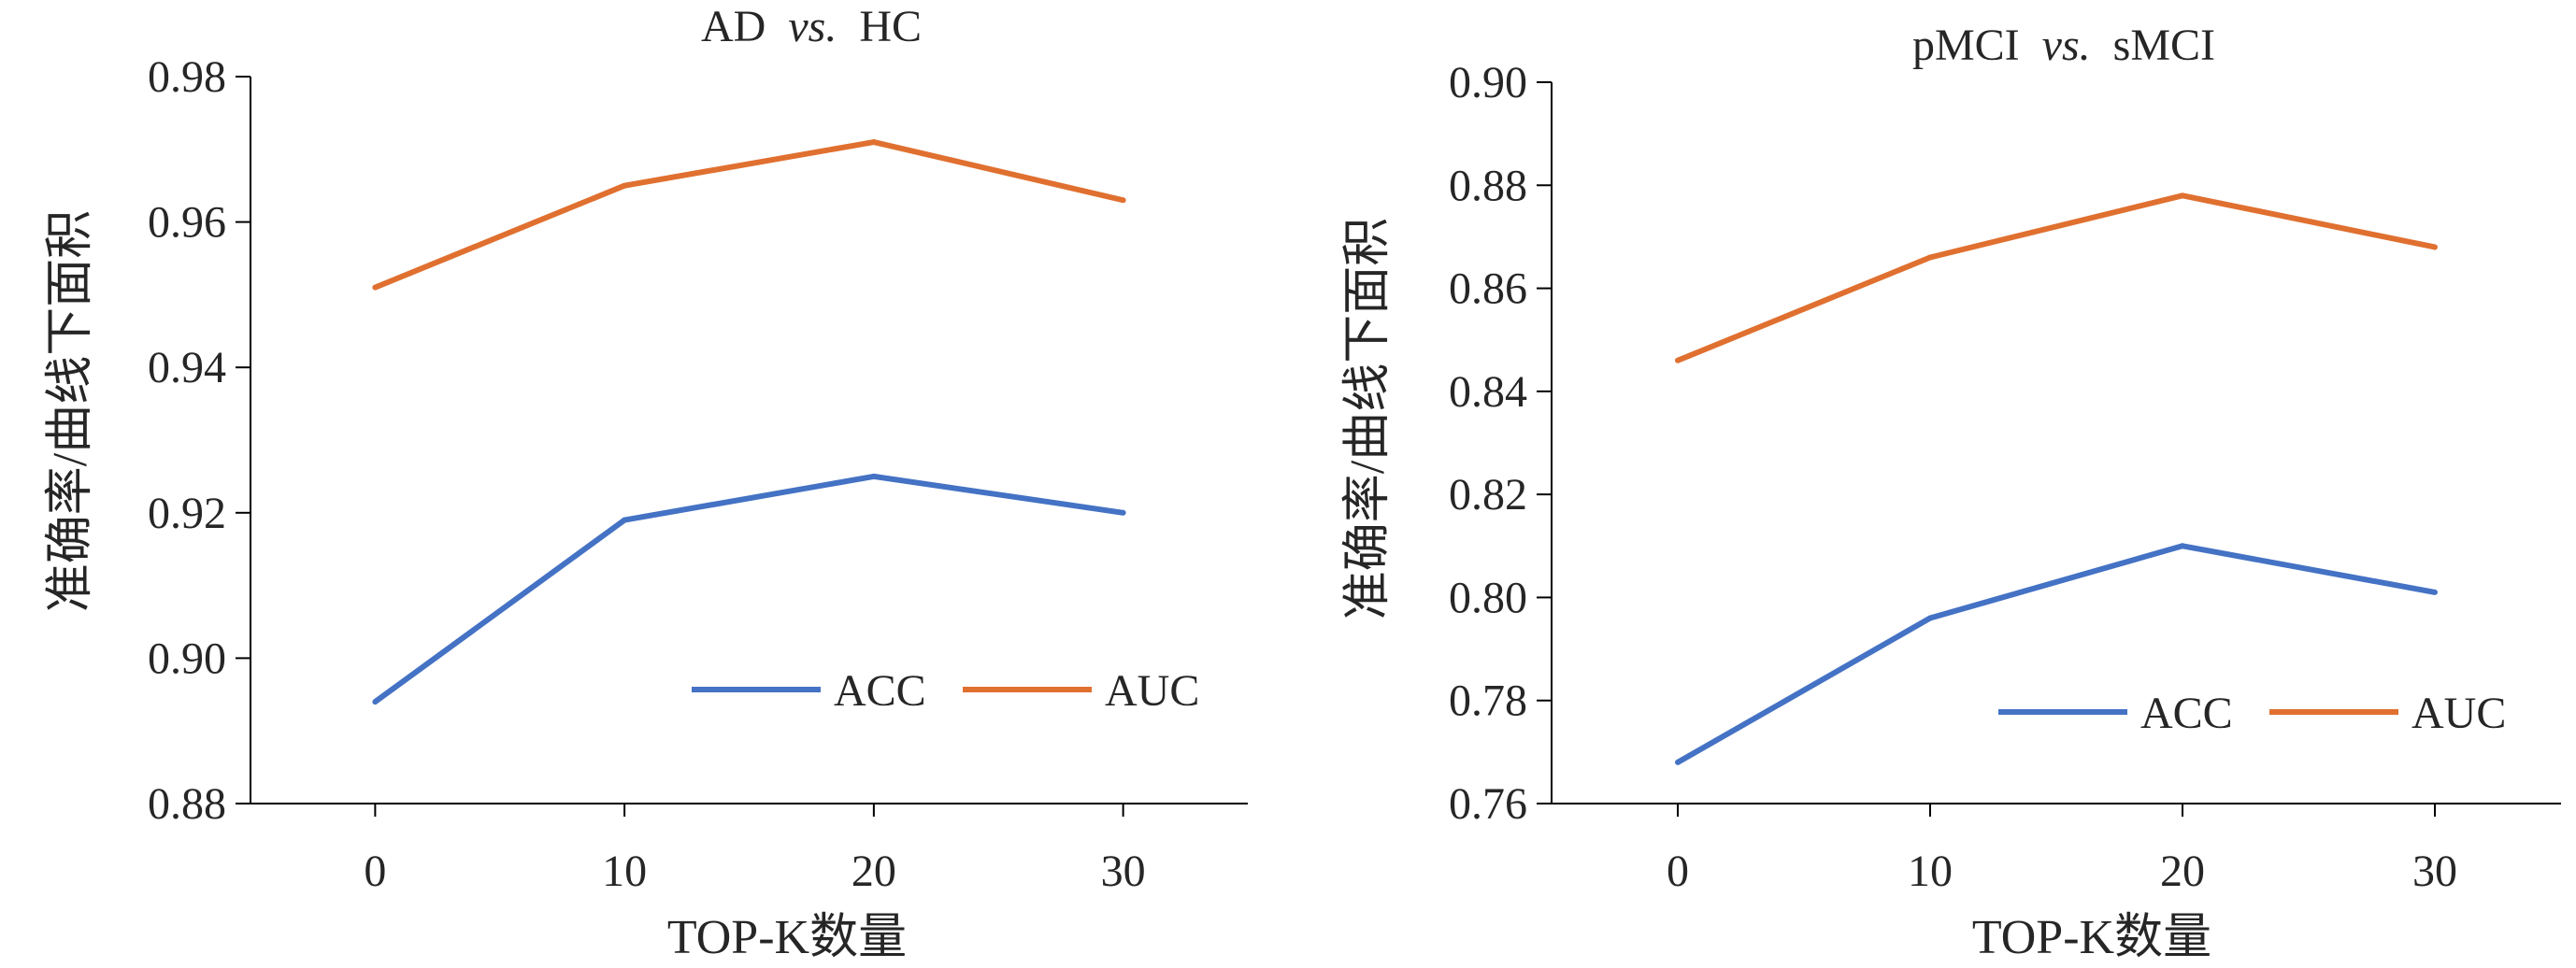 Image resolution: width=2576 pixels, height=968 pixels. Describe the element at coordinates (1966, 46) in the screenshot. I see `chart-title-main: pMCI` at that location.